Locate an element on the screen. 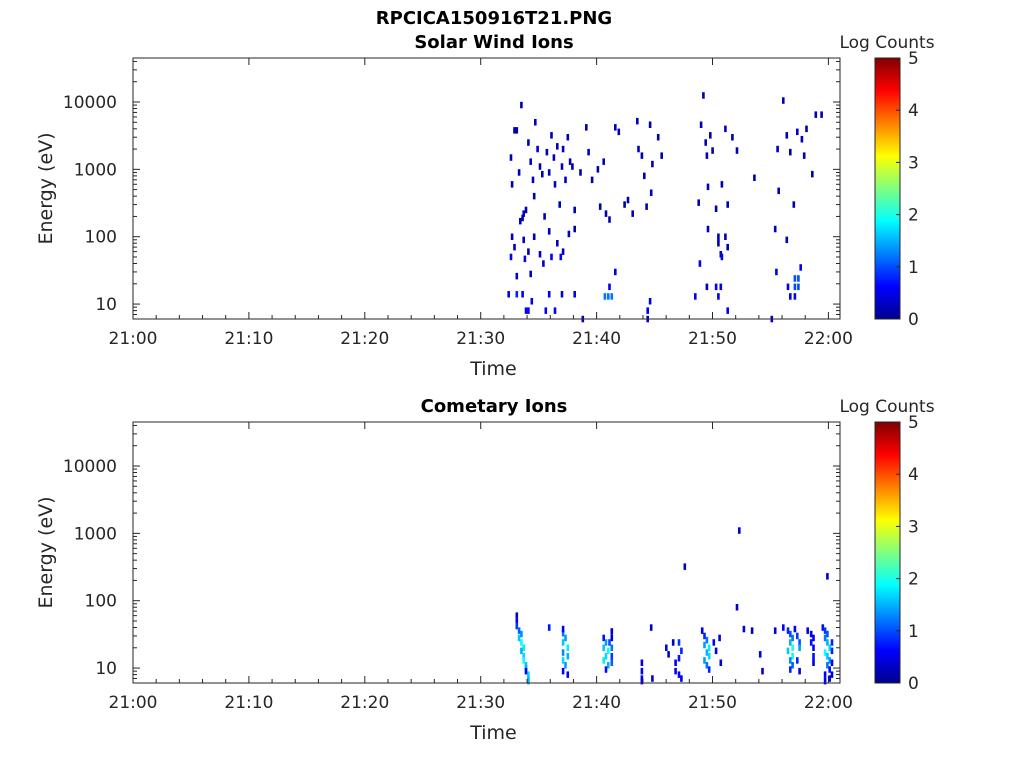 The image size is (1024, 768). panel-title: Cometary Ions is located at coordinates (494, 406).